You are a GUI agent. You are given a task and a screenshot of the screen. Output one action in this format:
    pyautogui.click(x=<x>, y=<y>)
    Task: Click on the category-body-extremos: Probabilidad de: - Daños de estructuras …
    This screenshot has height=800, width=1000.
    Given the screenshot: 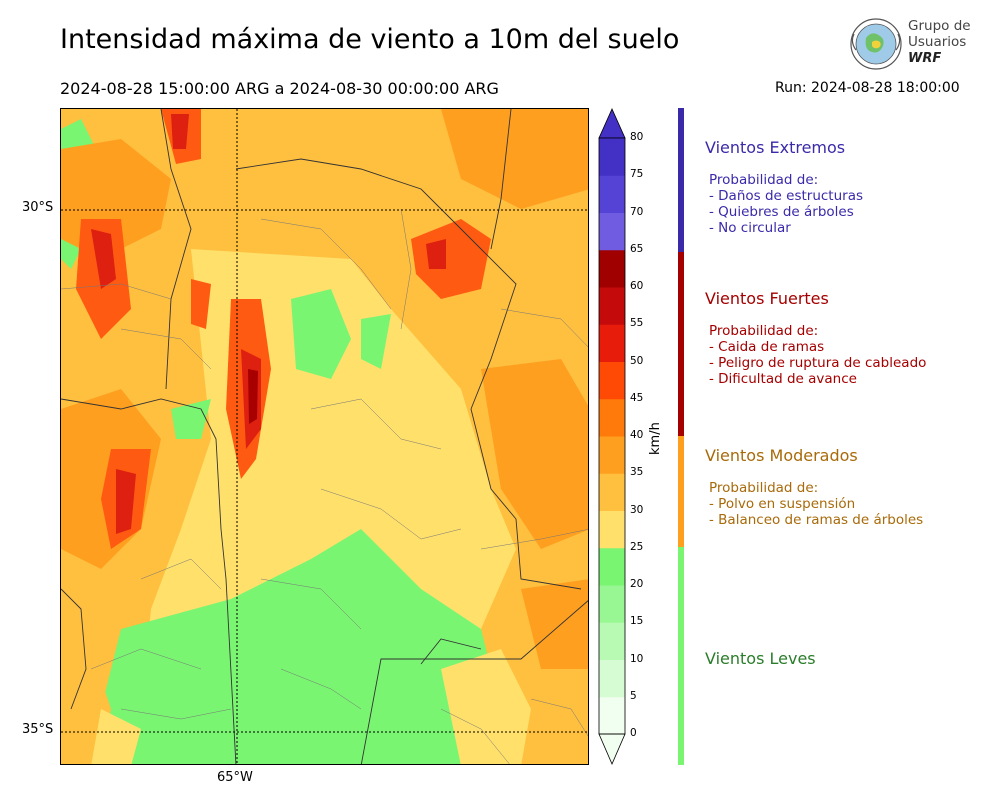 What is the action you would take?
    pyautogui.click(x=786, y=204)
    